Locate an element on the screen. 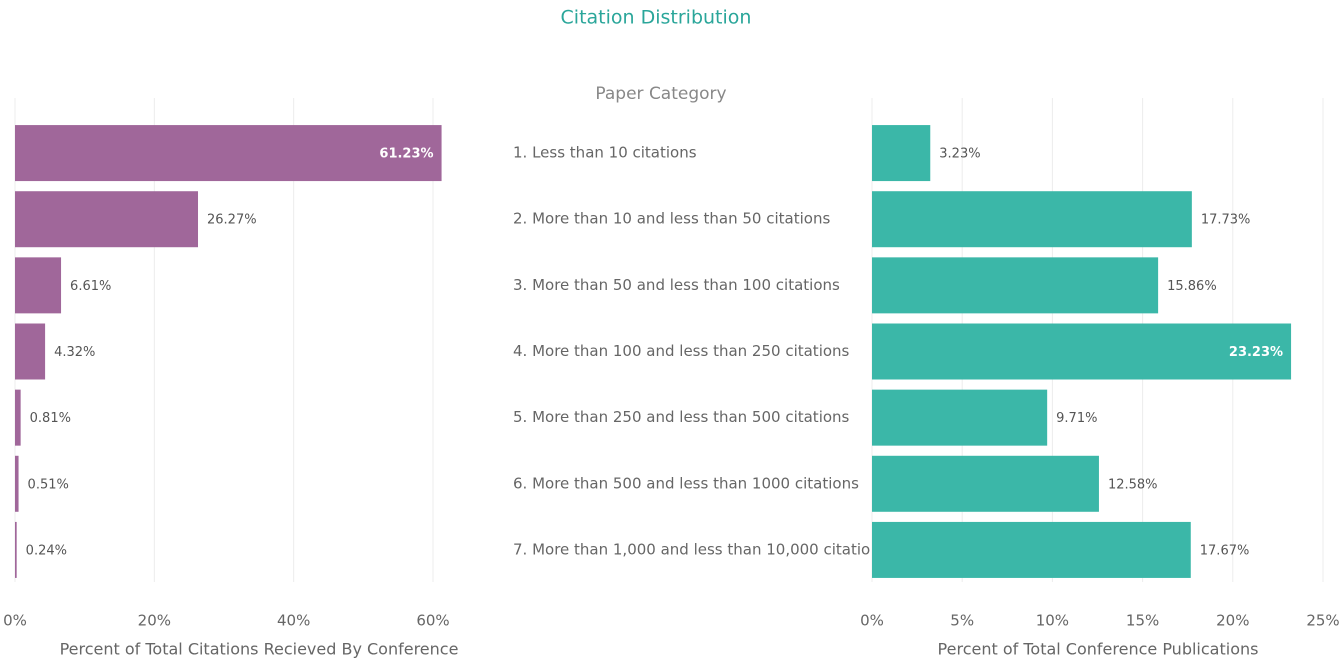 This screenshot has width=1343, height=666. x-axis-title: Percent of Total Conference Publications is located at coordinates (1098, 649).